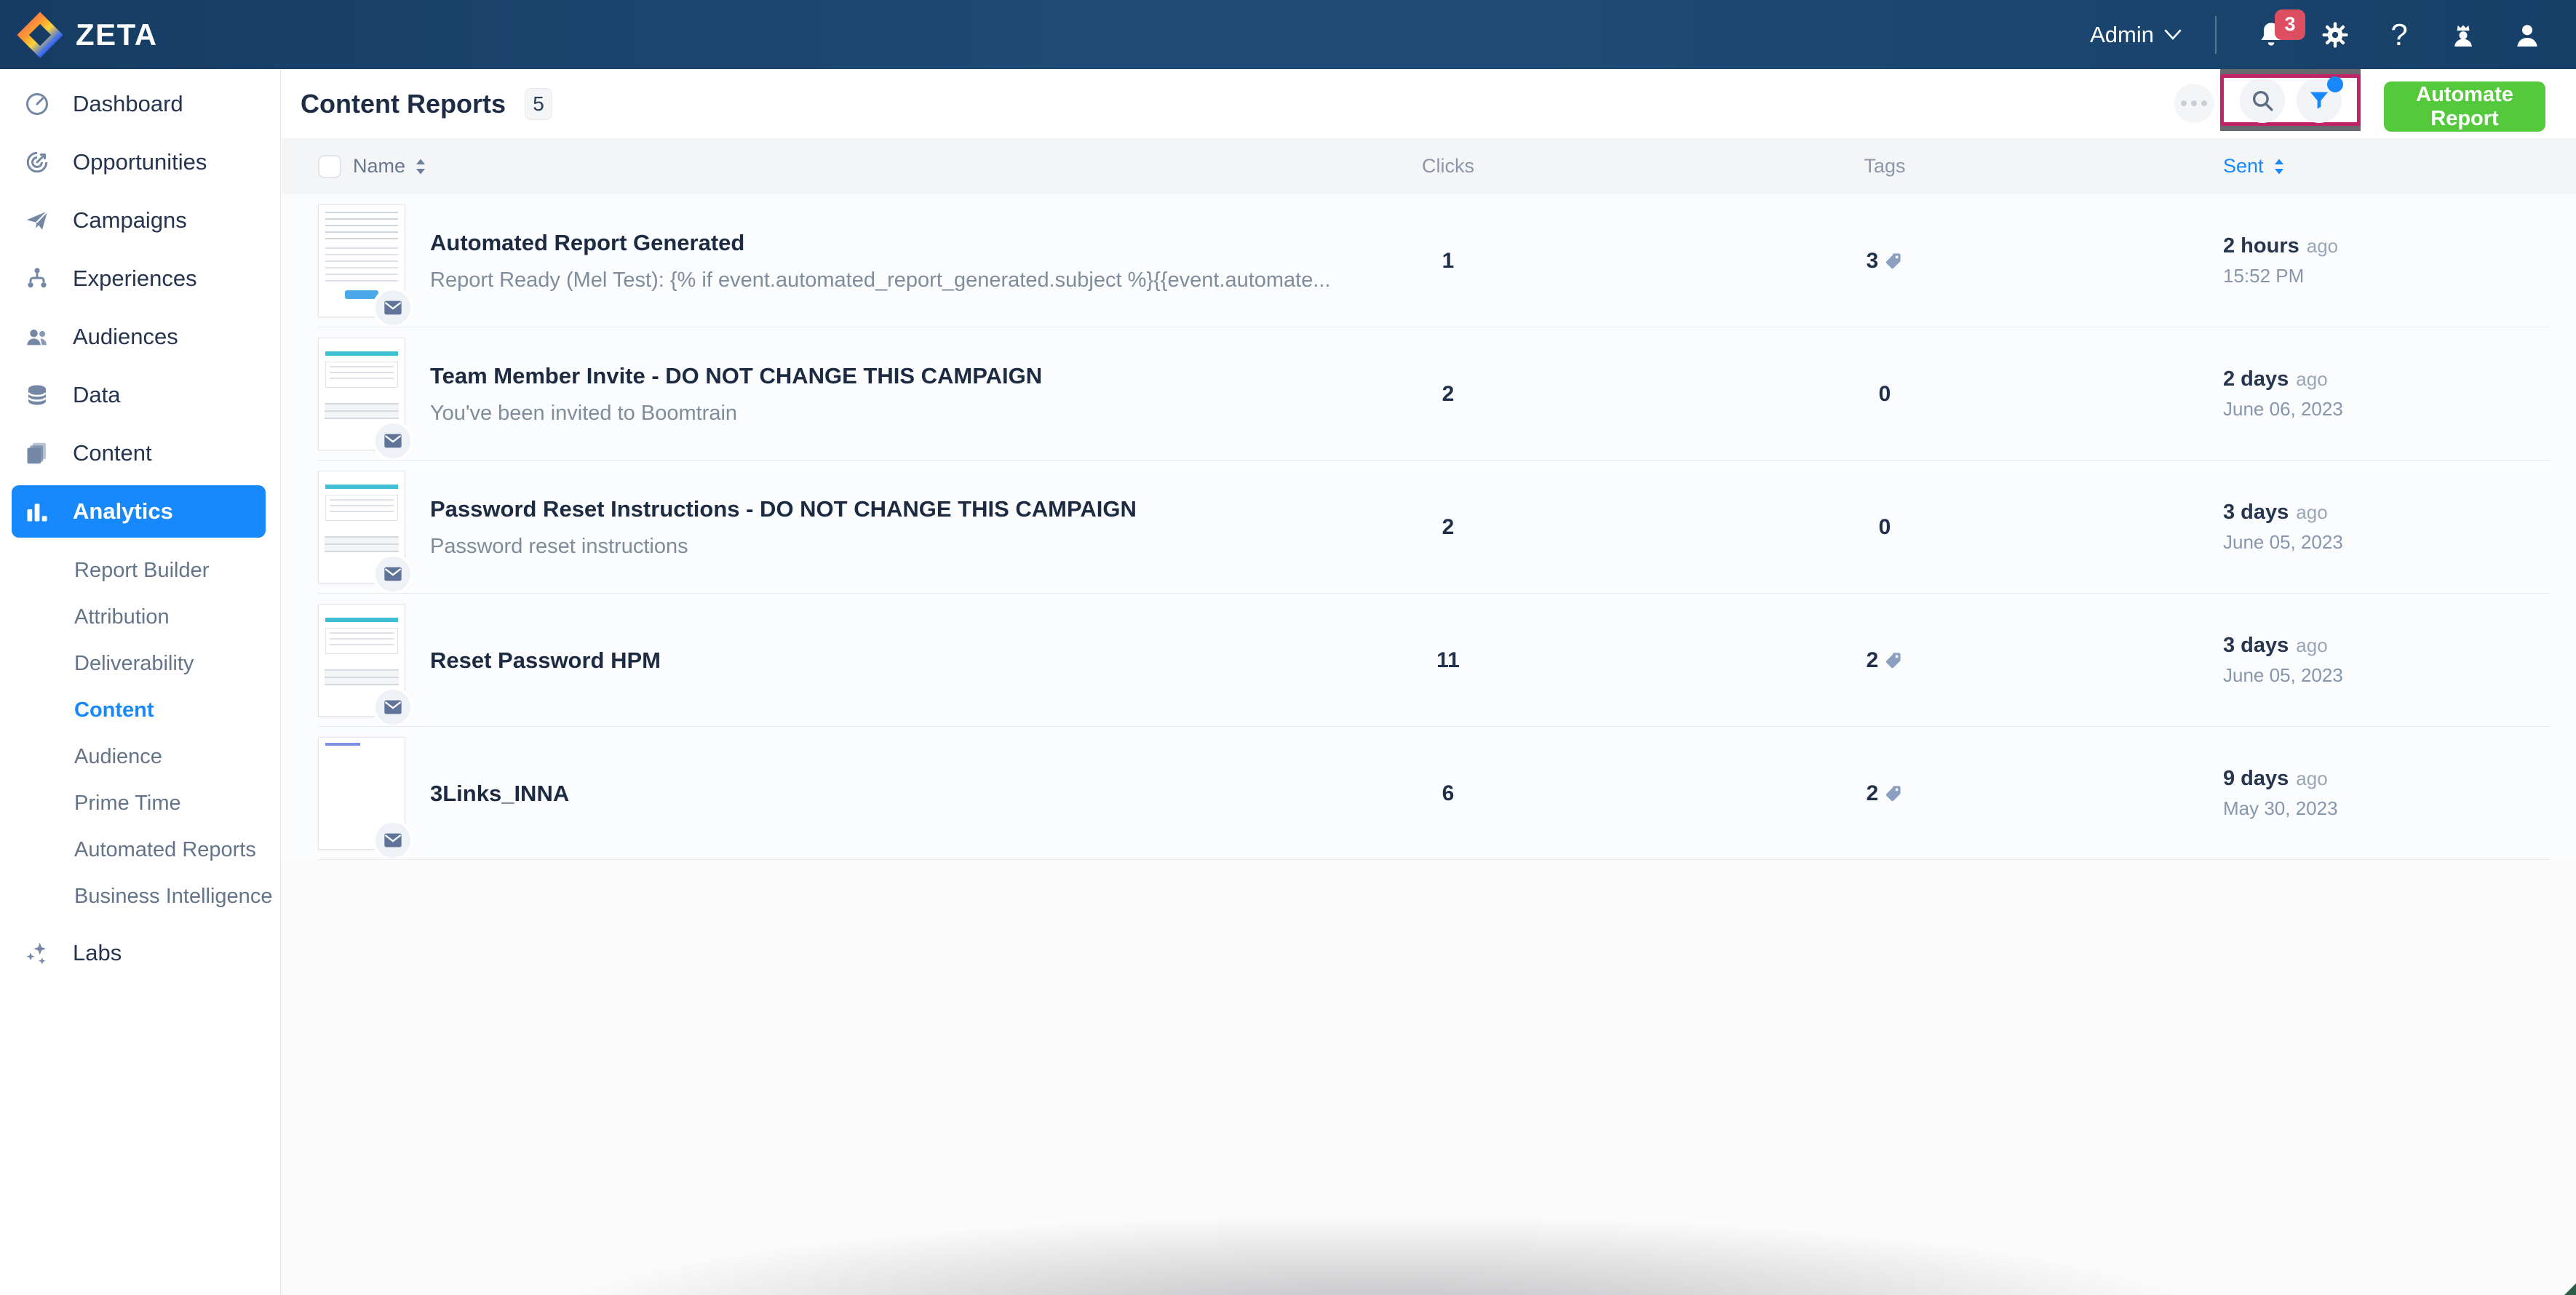 Image resolution: width=2576 pixels, height=1295 pixels. I want to click on report-title: Automated Report Generated, so click(587, 242).